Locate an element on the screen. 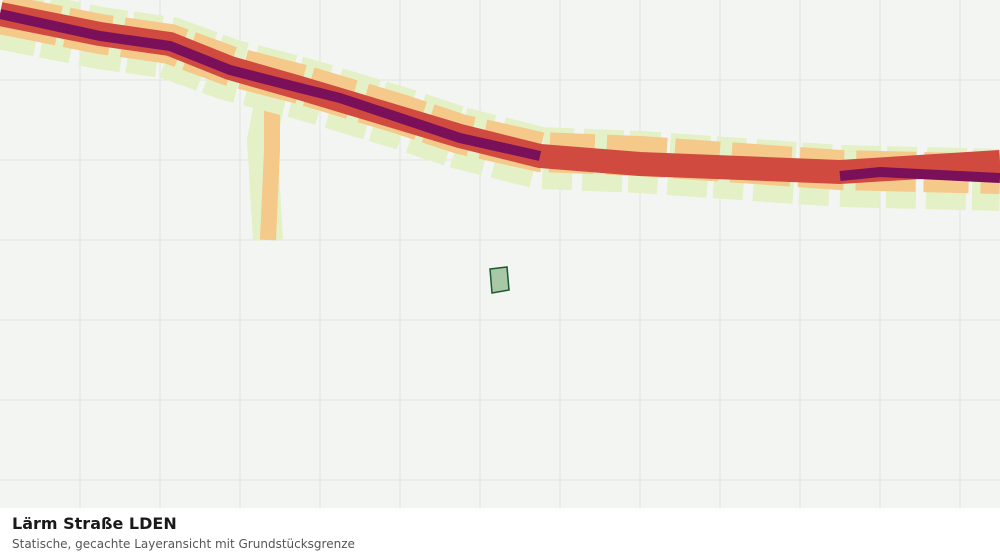  parcel-boundary is located at coordinates (499, 280).